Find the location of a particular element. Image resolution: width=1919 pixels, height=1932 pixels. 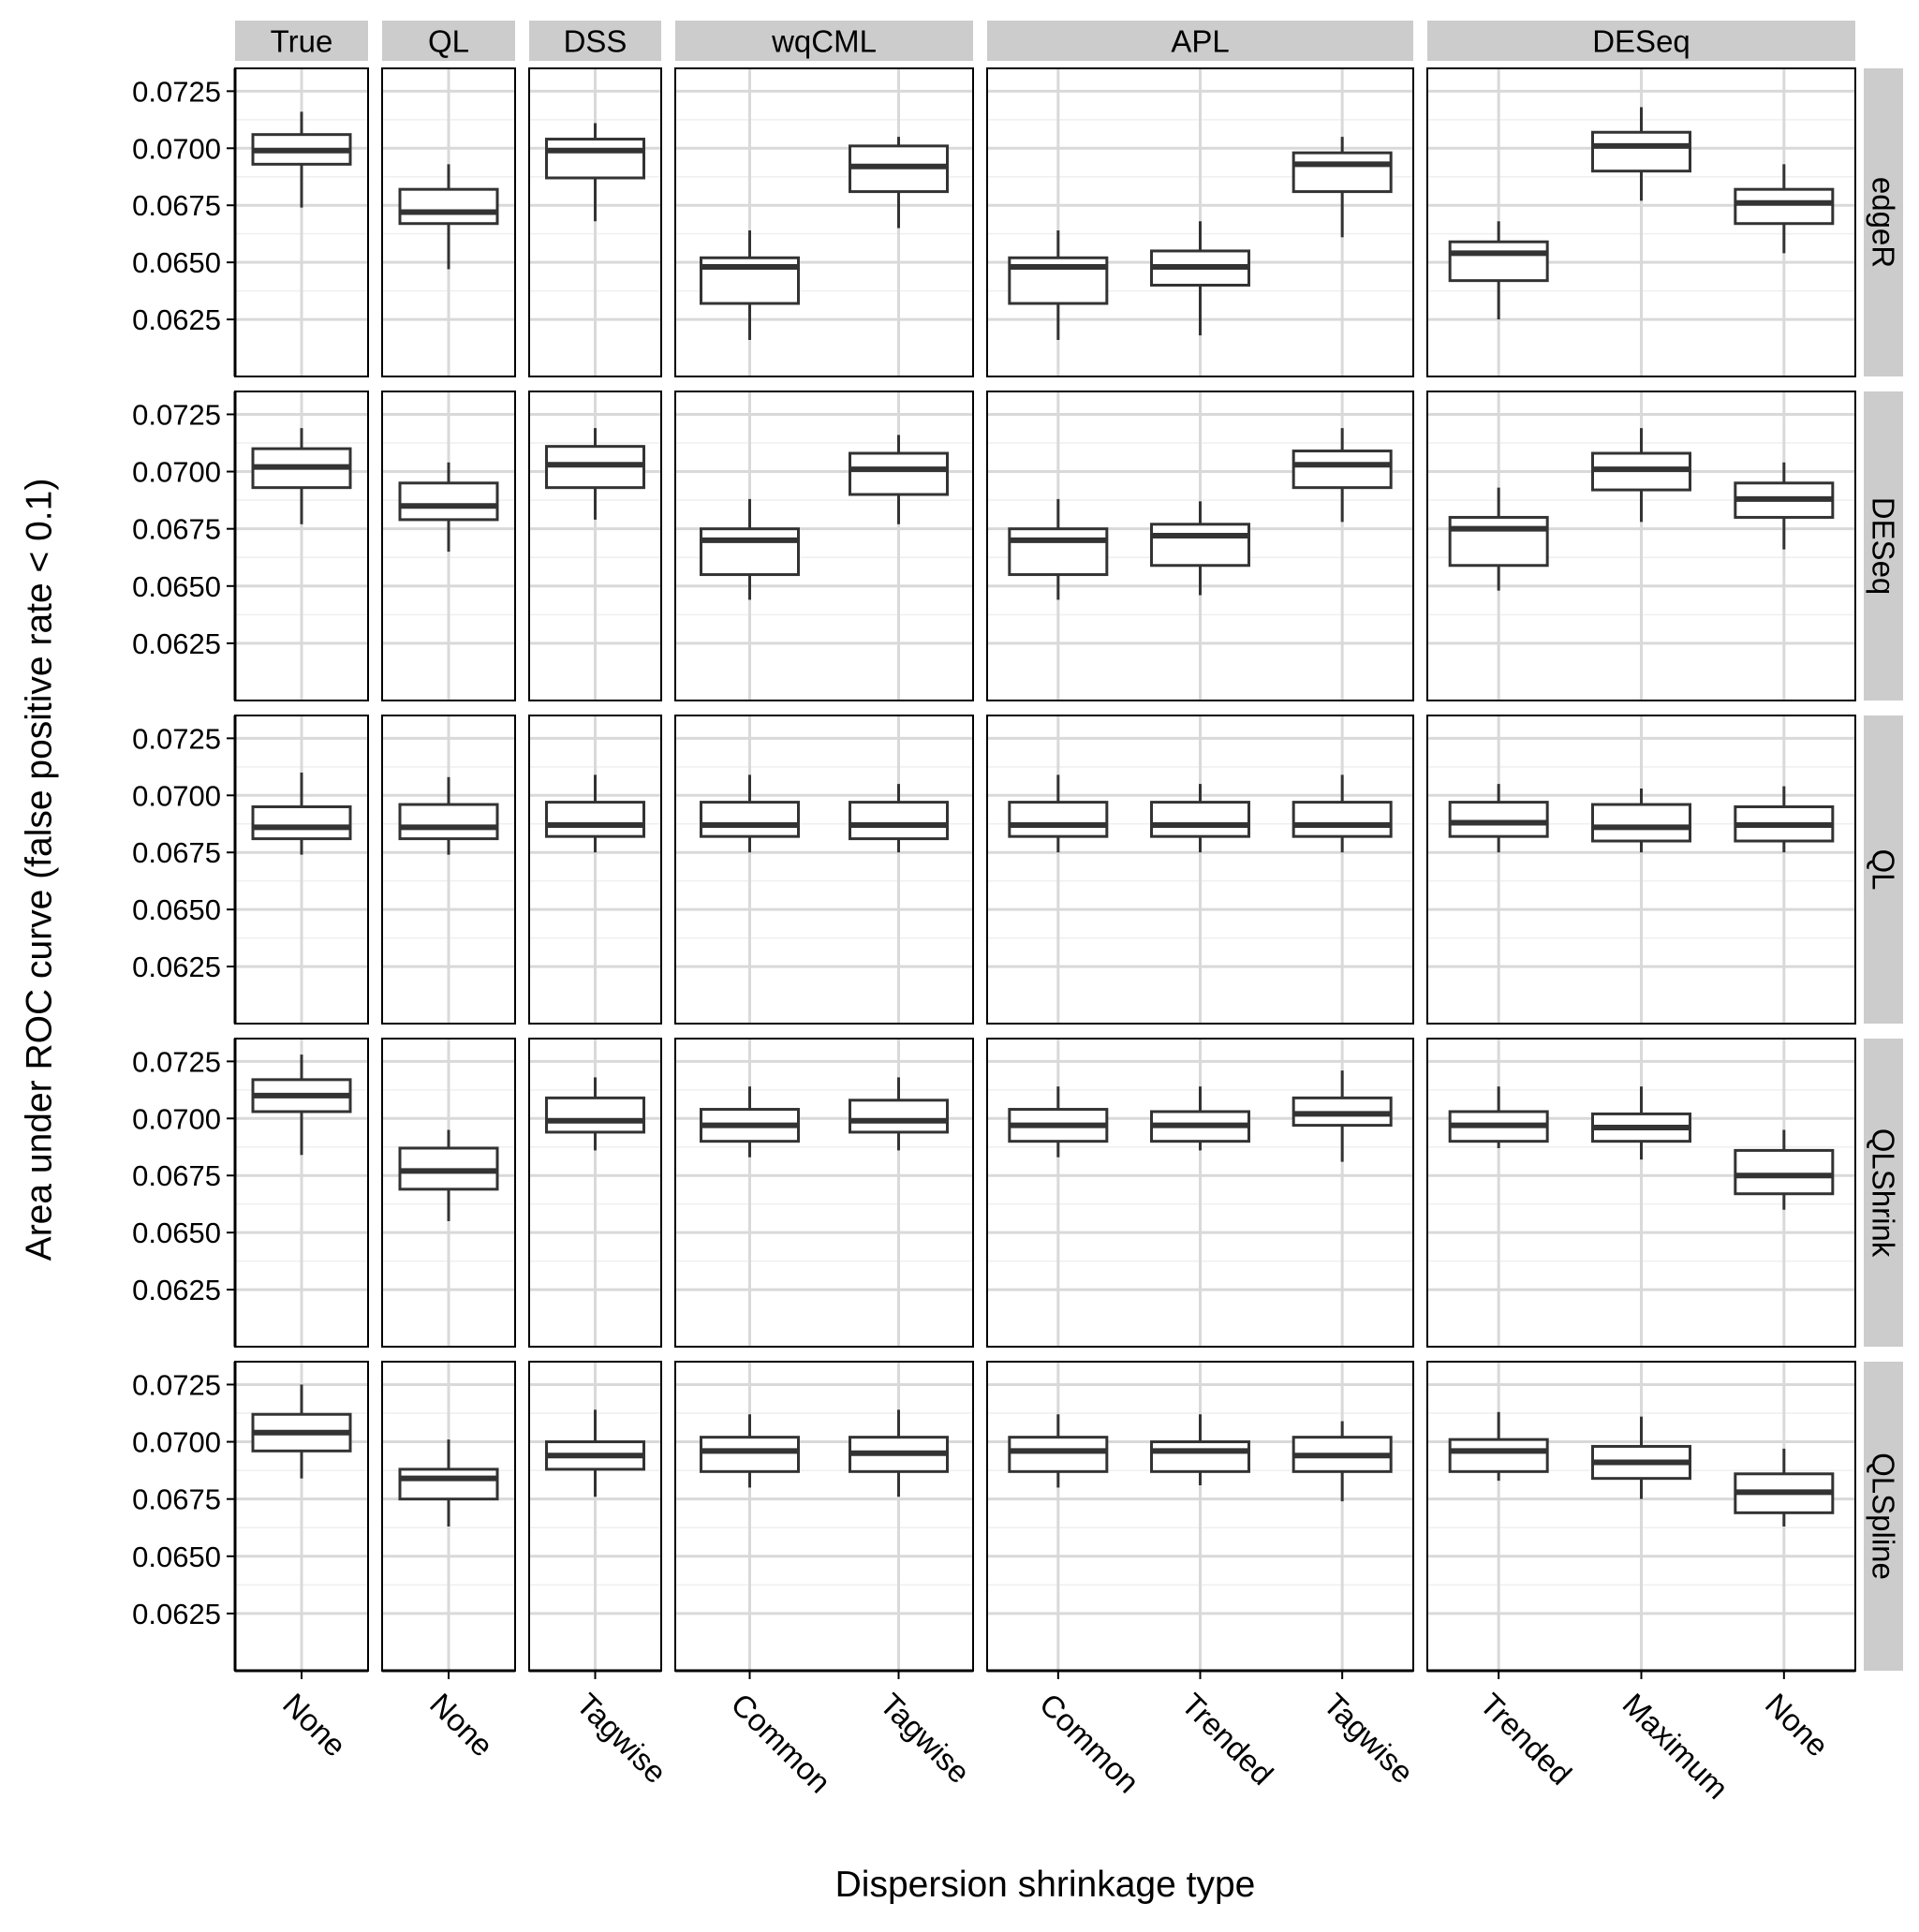

facet-strip-QL is located at coordinates (448, 41).